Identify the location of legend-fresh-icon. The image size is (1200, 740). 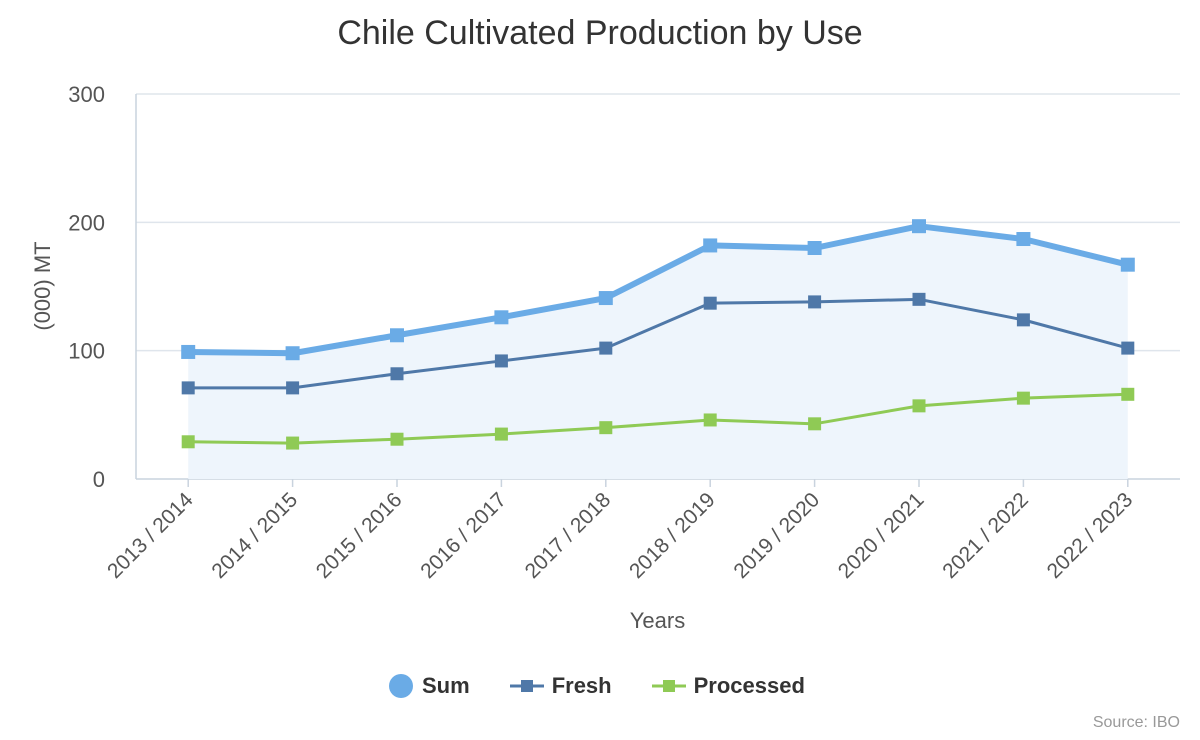
(526, 686).